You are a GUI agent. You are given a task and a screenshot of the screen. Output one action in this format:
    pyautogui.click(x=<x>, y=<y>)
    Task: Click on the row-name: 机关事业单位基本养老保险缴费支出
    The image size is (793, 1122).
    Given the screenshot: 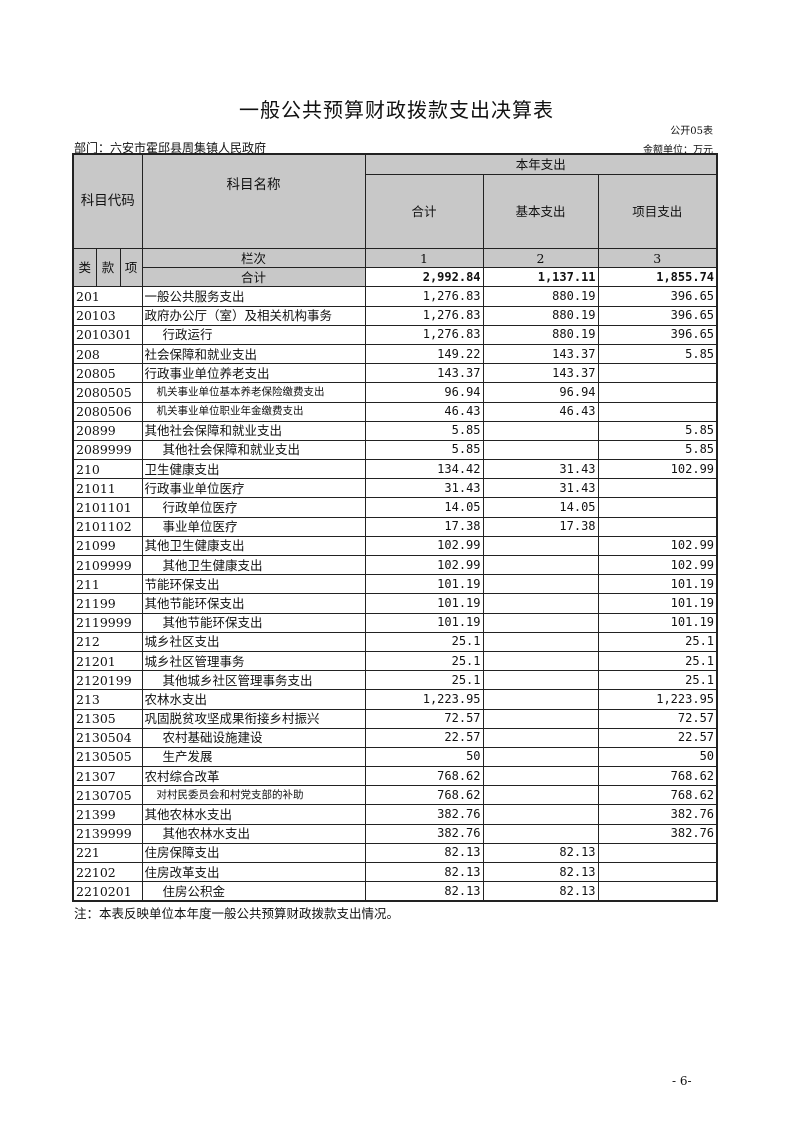 What is the action you would take?
    pyautogui.click(x=253, y=392)
    